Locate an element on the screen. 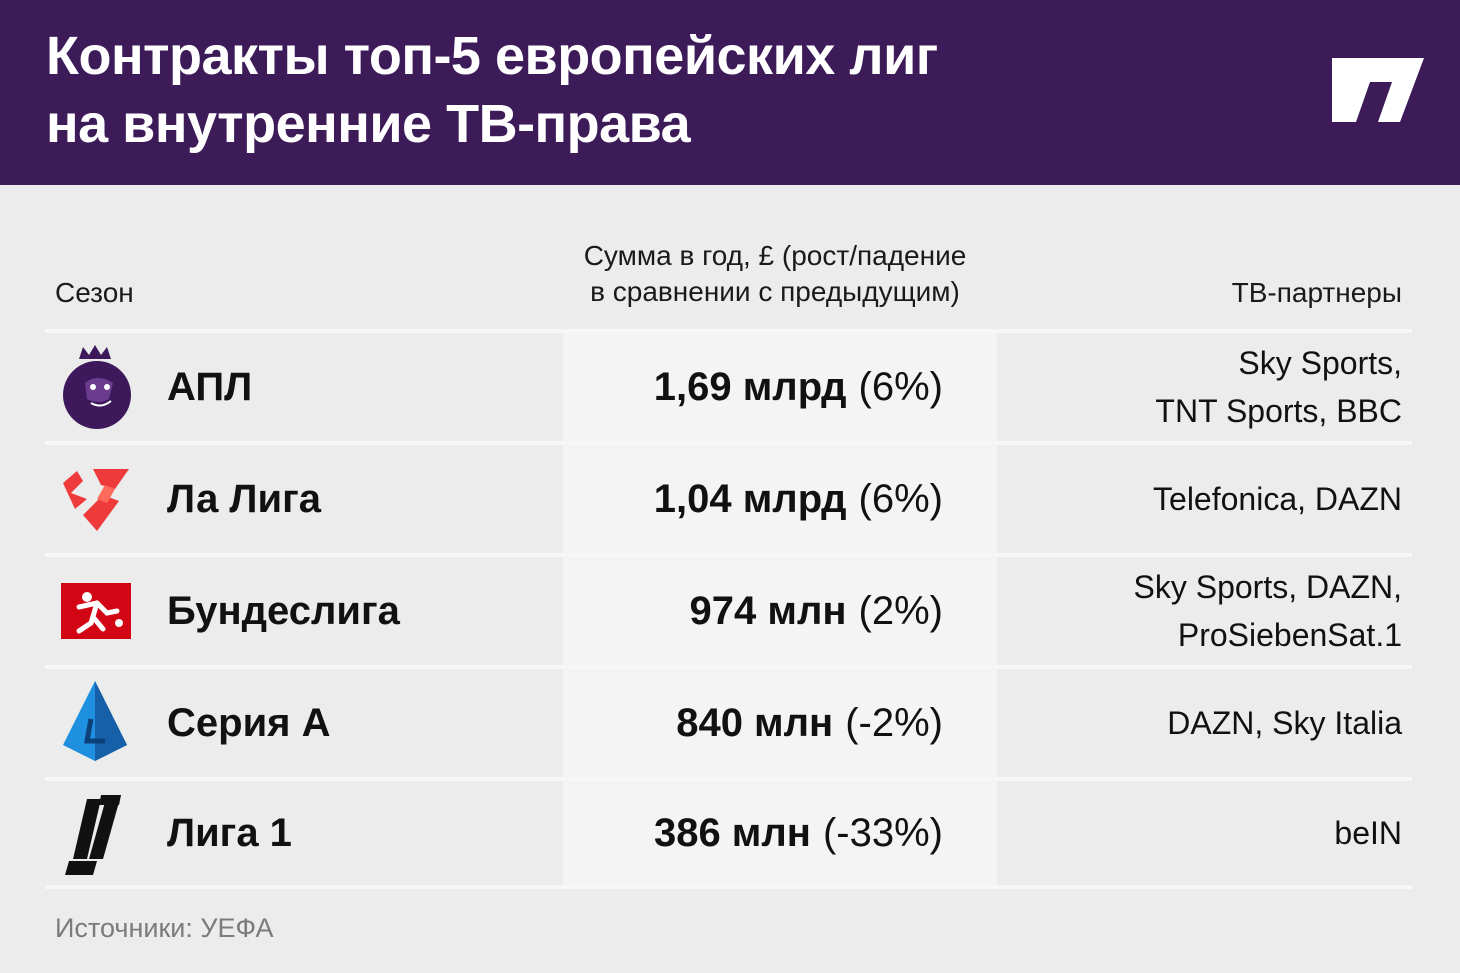  table-row: Ла Лига 1,04 млрд (6%) Telefonica, DAZN is located at coordinates (728, 497).